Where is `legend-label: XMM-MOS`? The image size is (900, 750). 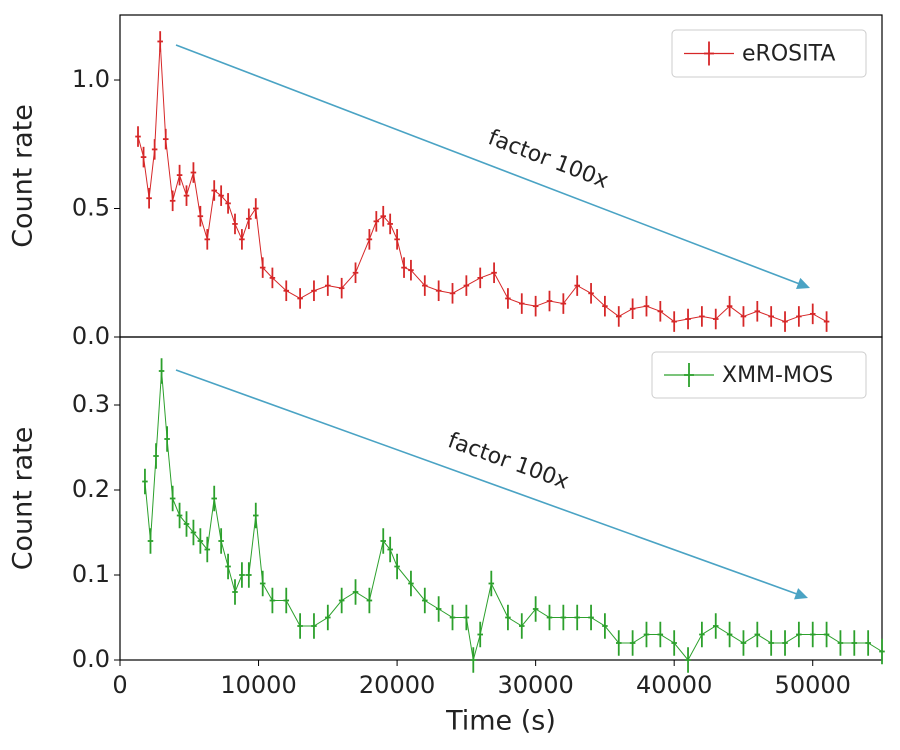
legend-label: XMM-MOS is located at coordinates (777, 375).